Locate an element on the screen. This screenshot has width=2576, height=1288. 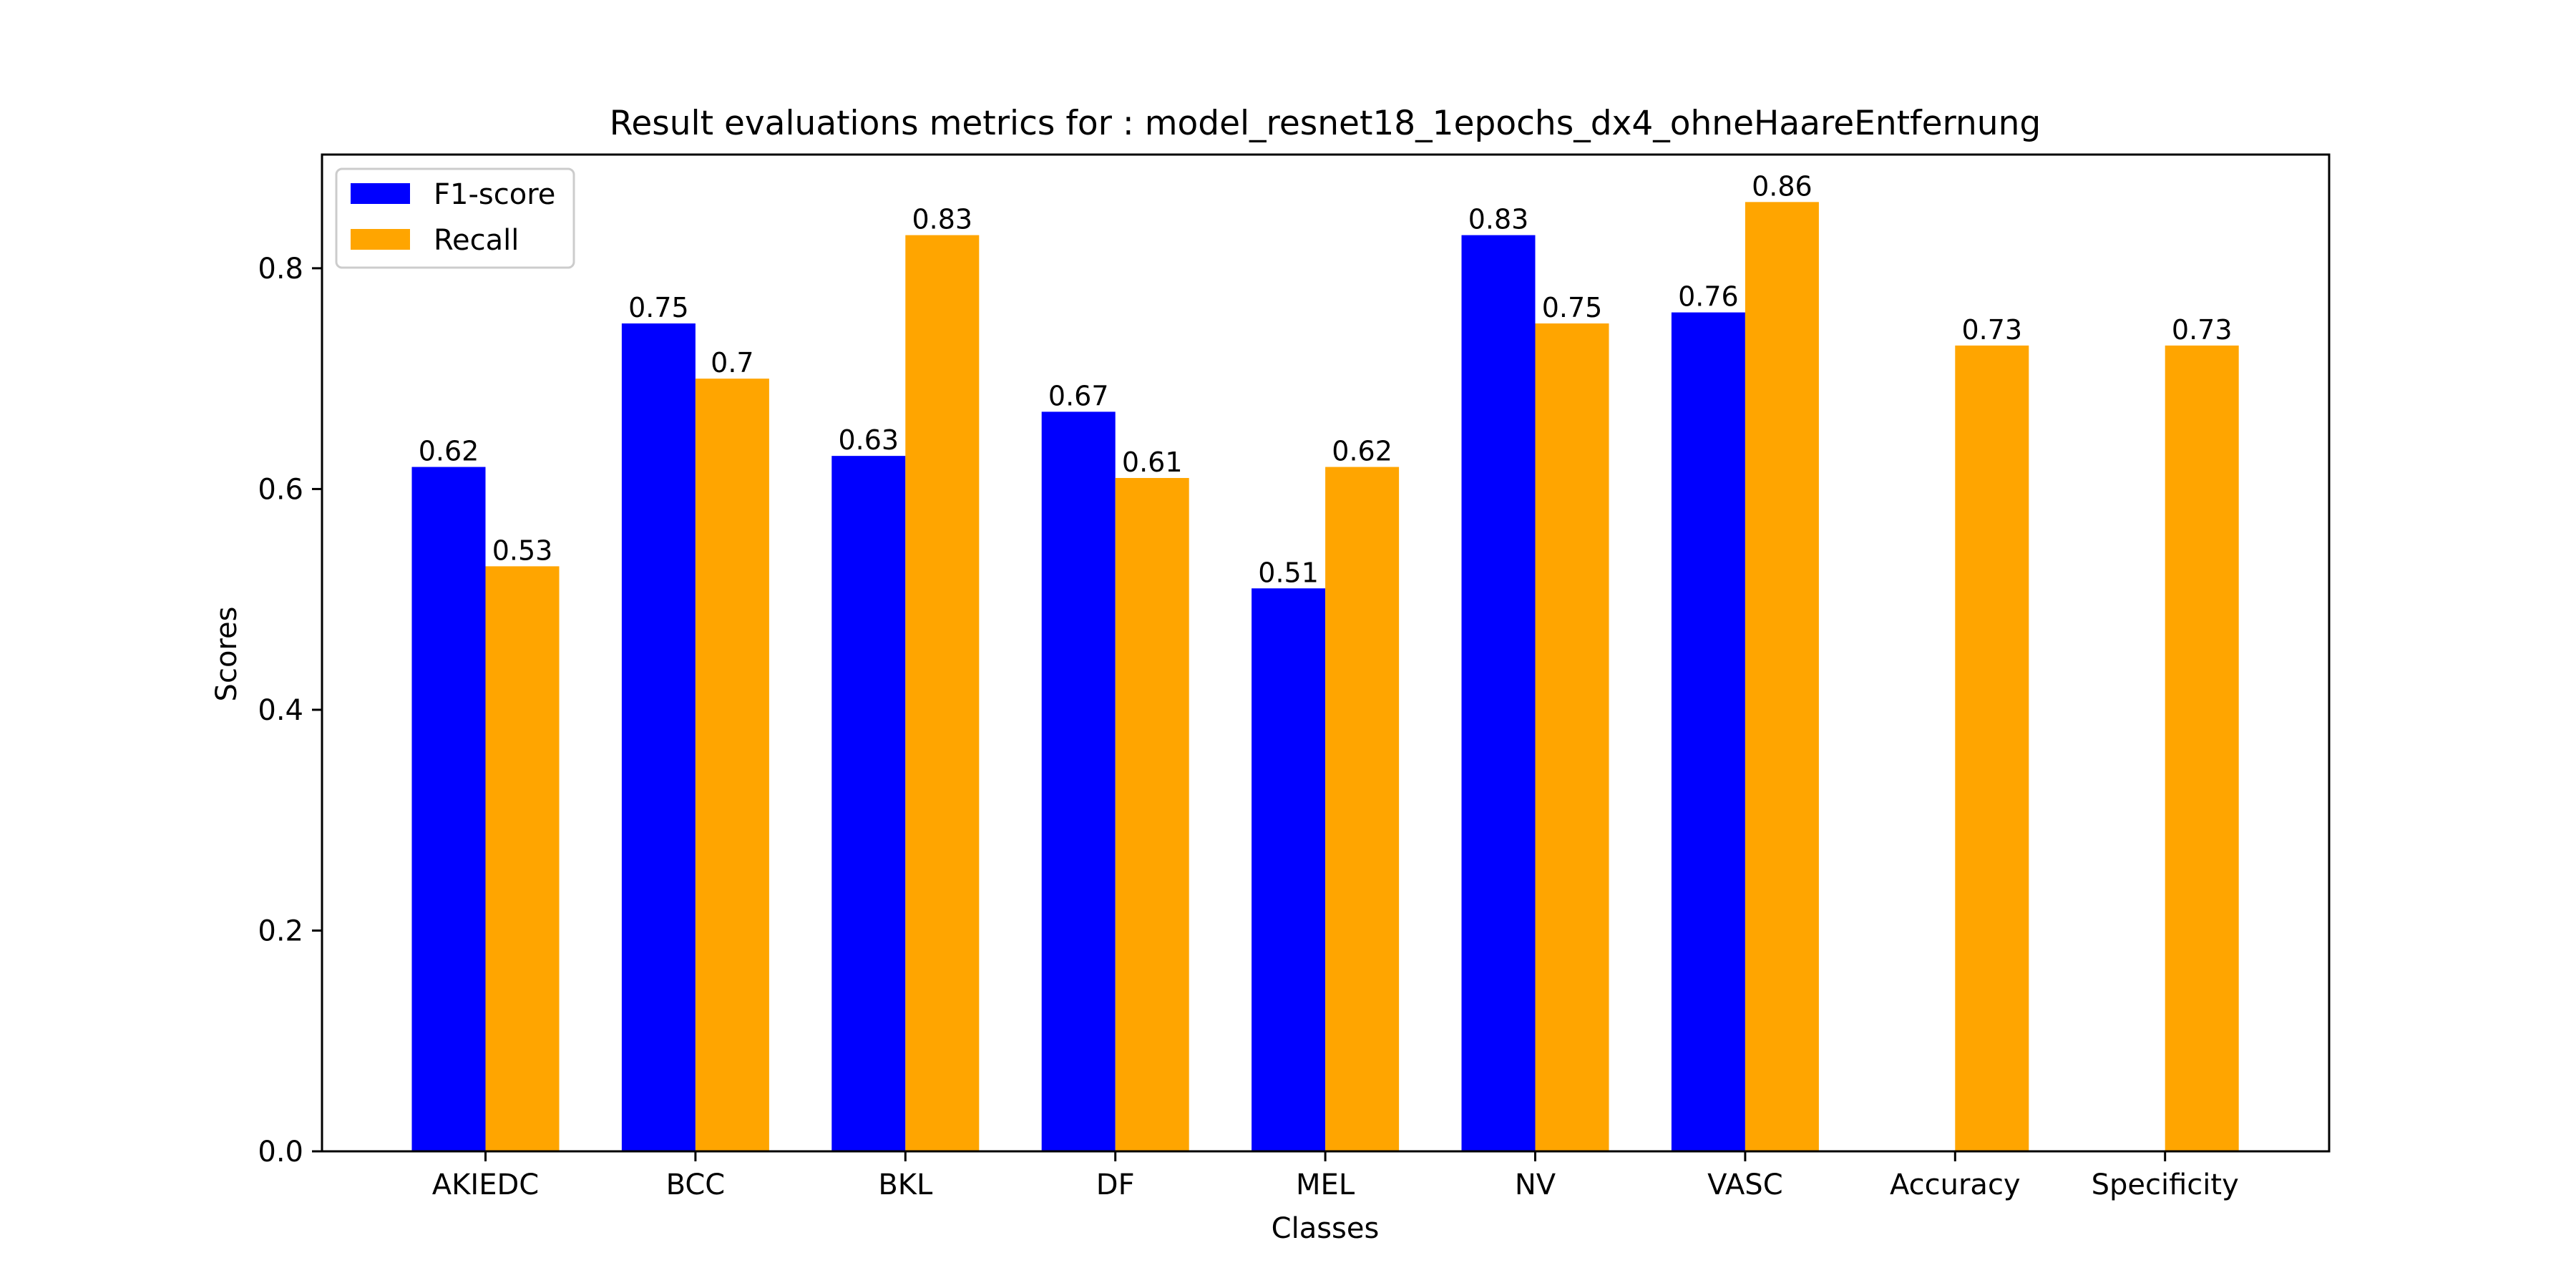
bar-recall-specificity is located at coordinates (2202, 748).